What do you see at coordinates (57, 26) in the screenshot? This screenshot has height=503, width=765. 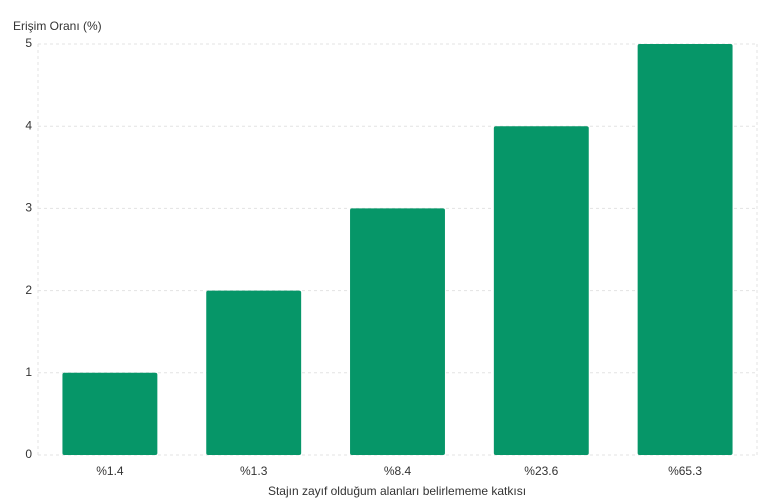 I see `y-axis-title: Erişim Oranı (%)` at bounding box center [57, 26].